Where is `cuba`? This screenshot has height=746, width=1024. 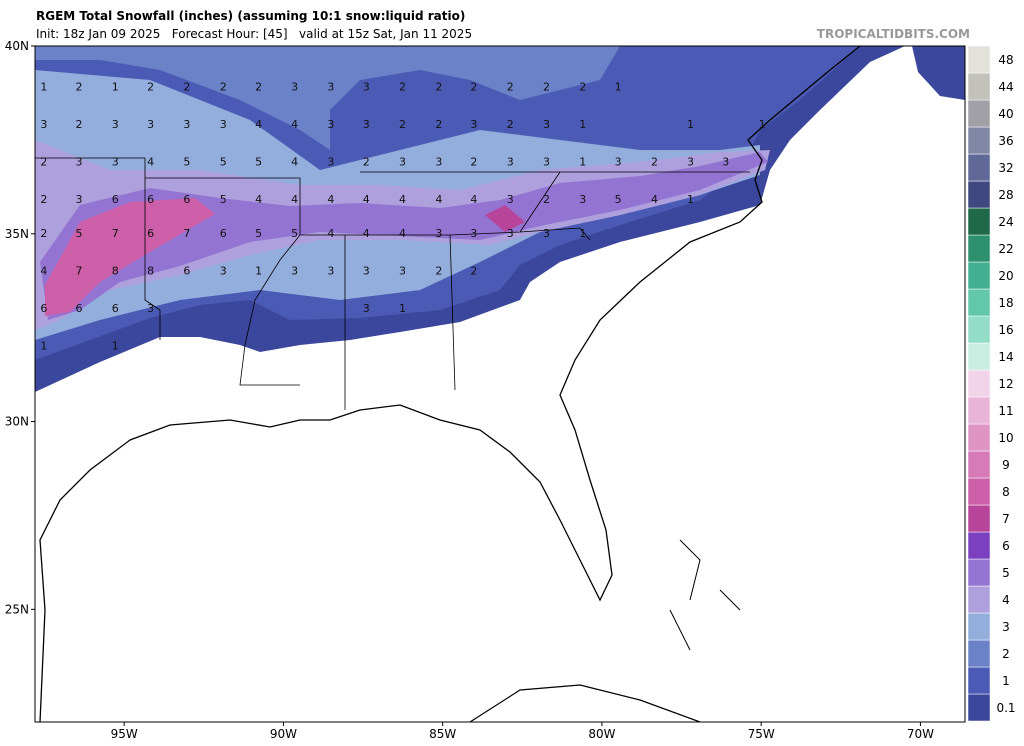 cuba is located at coordinates (585, 703).